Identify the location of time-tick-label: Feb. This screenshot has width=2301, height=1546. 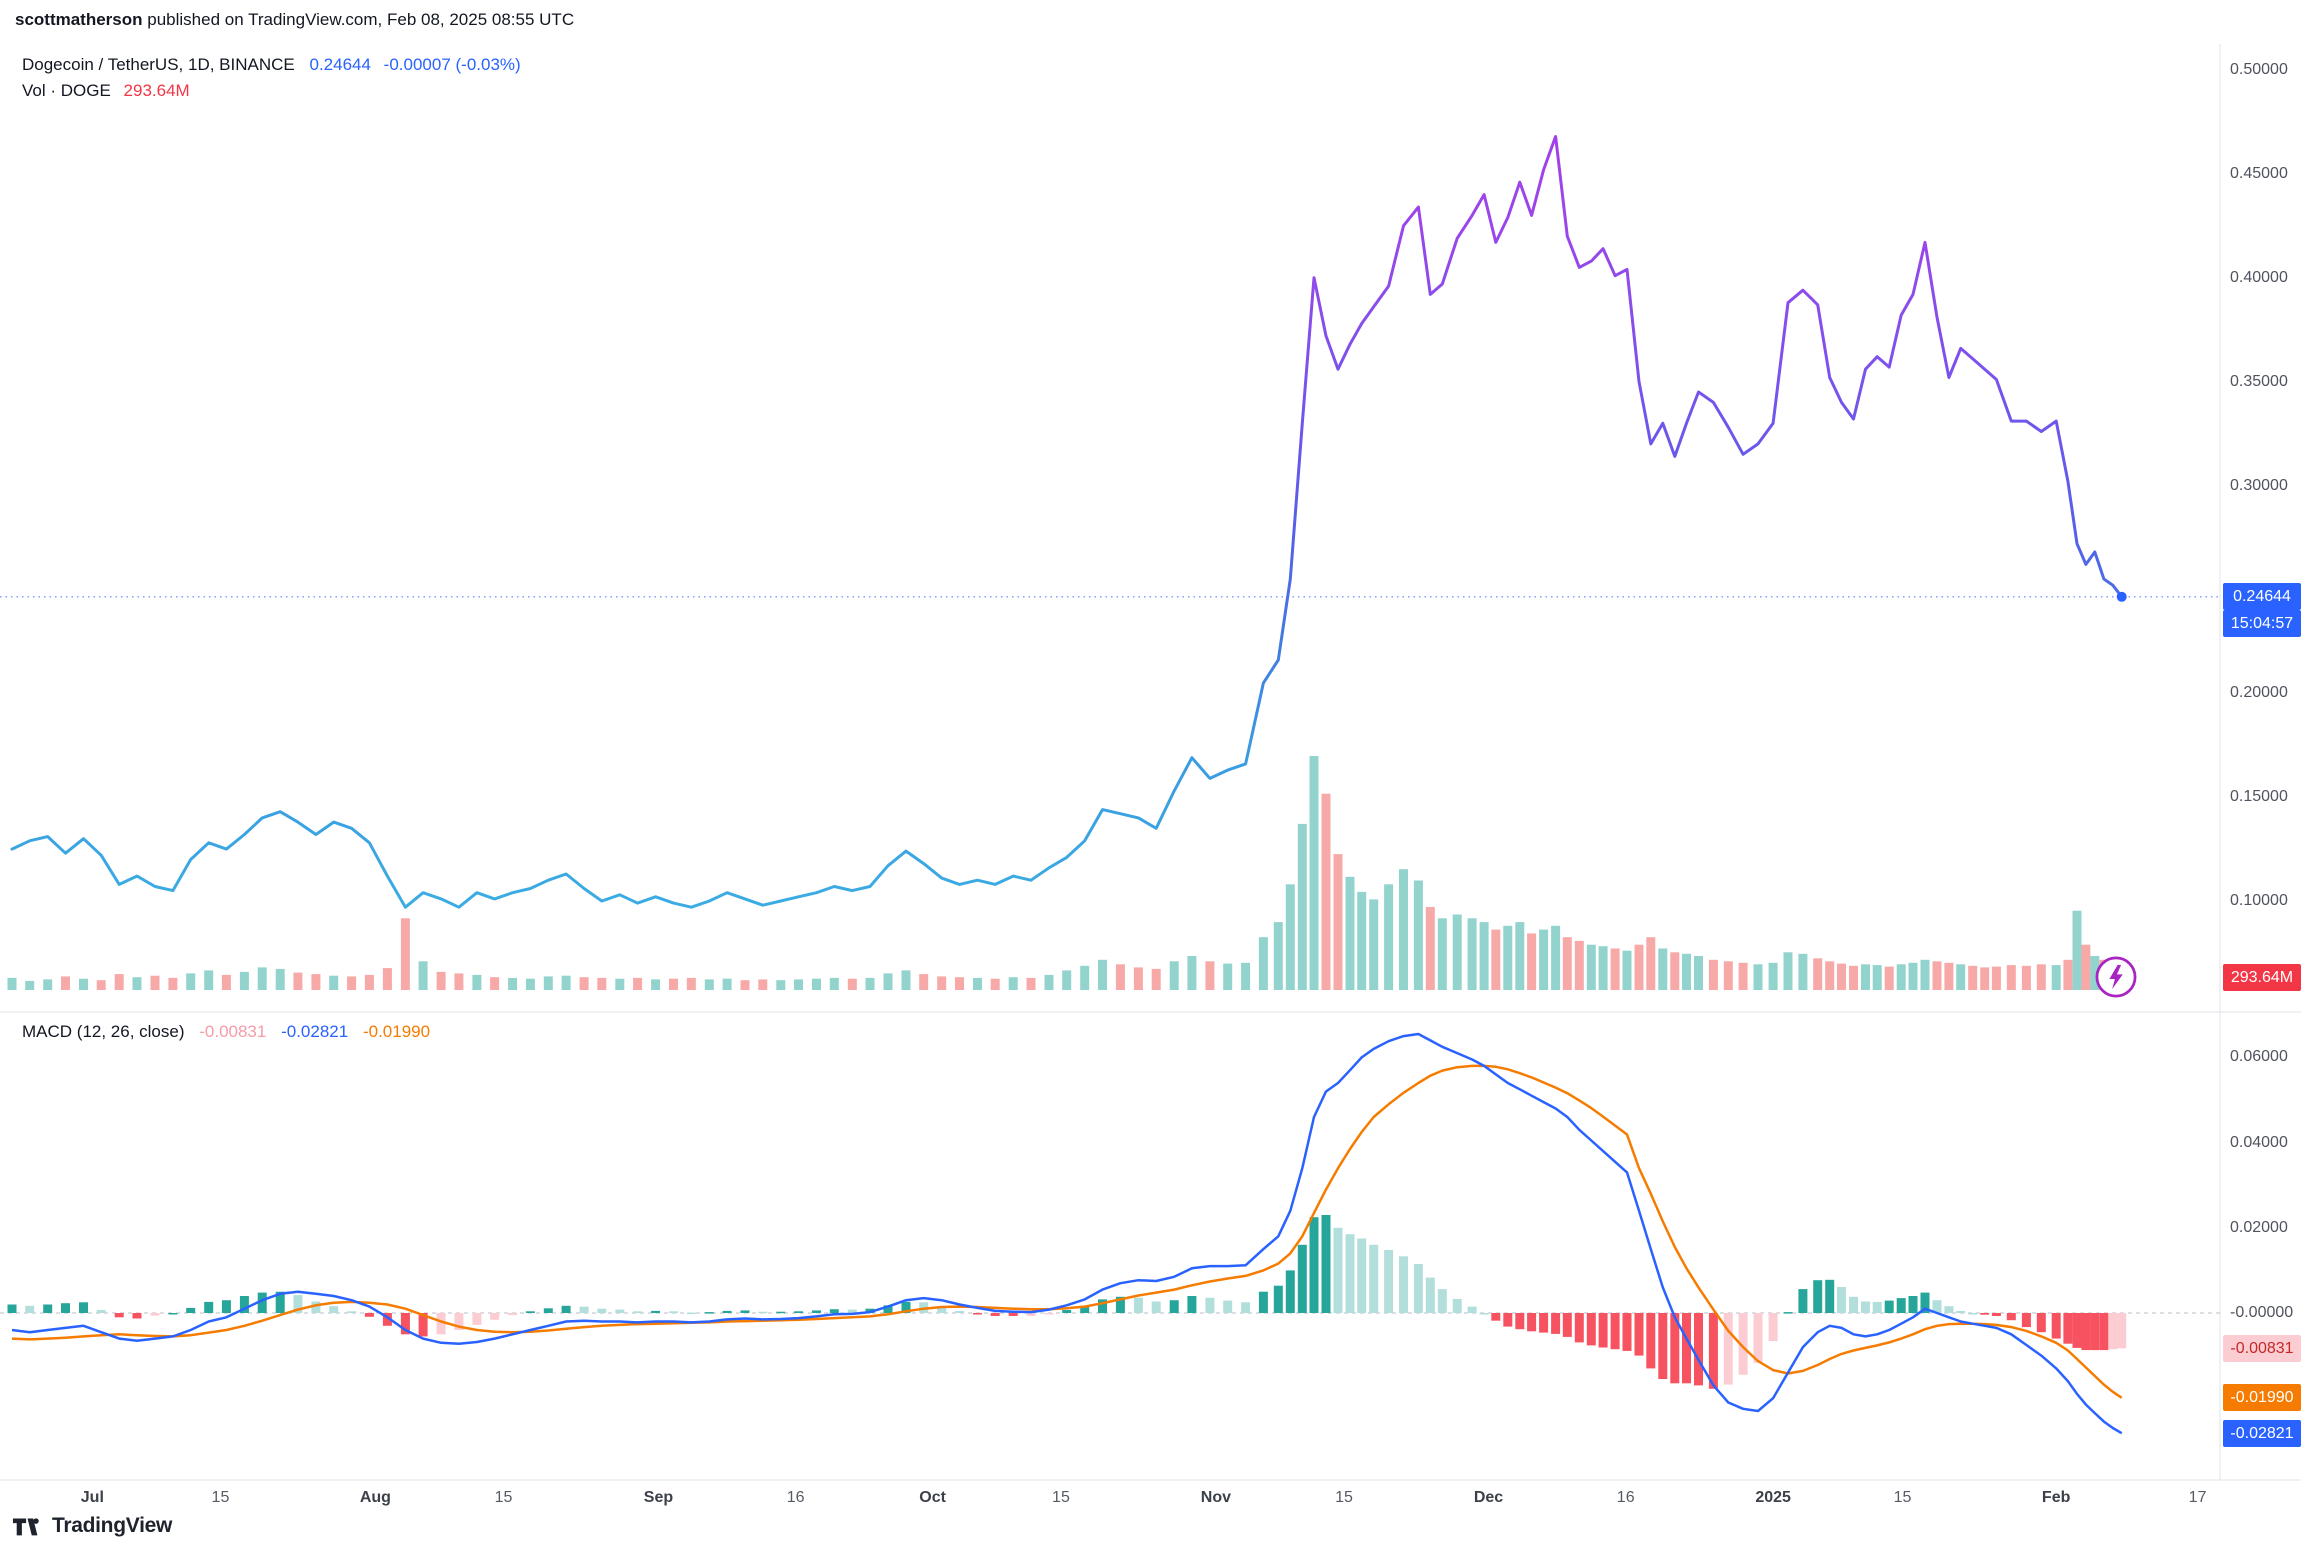
(2056, 1497).